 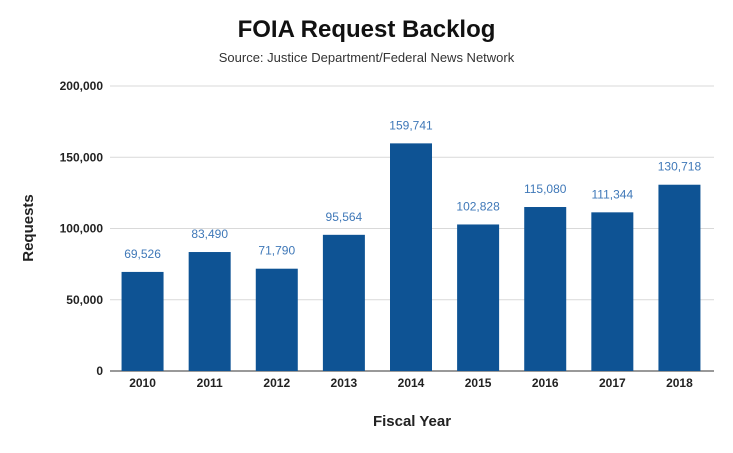 What do you see at coordinates (82, 157) in the screenshot?
I see `y-tick-label: 150,000` at bounding box center [82, 157].